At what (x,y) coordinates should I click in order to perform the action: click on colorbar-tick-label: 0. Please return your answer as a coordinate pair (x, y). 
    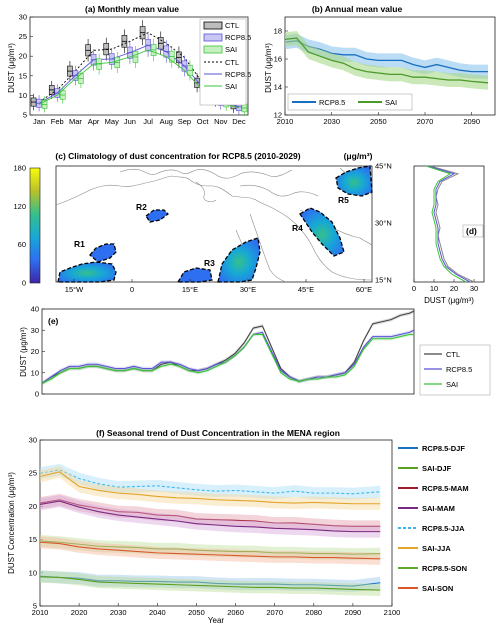
    Looking at the image, I should click on (24, 283).